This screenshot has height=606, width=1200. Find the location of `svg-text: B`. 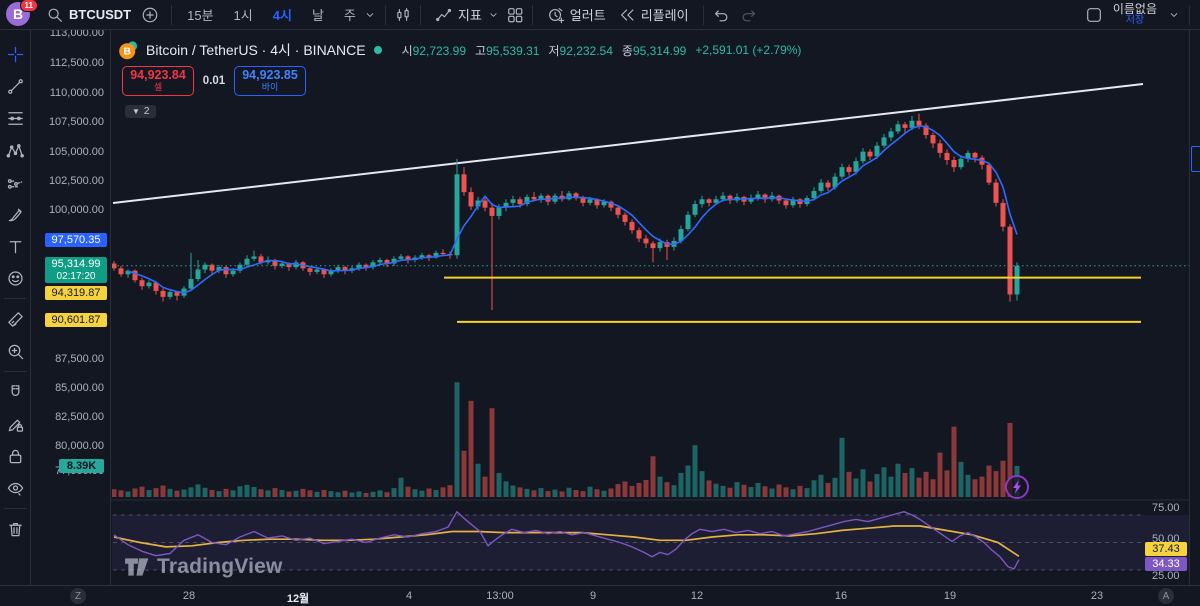

svg-text: B is located at coordinates (127, 51).